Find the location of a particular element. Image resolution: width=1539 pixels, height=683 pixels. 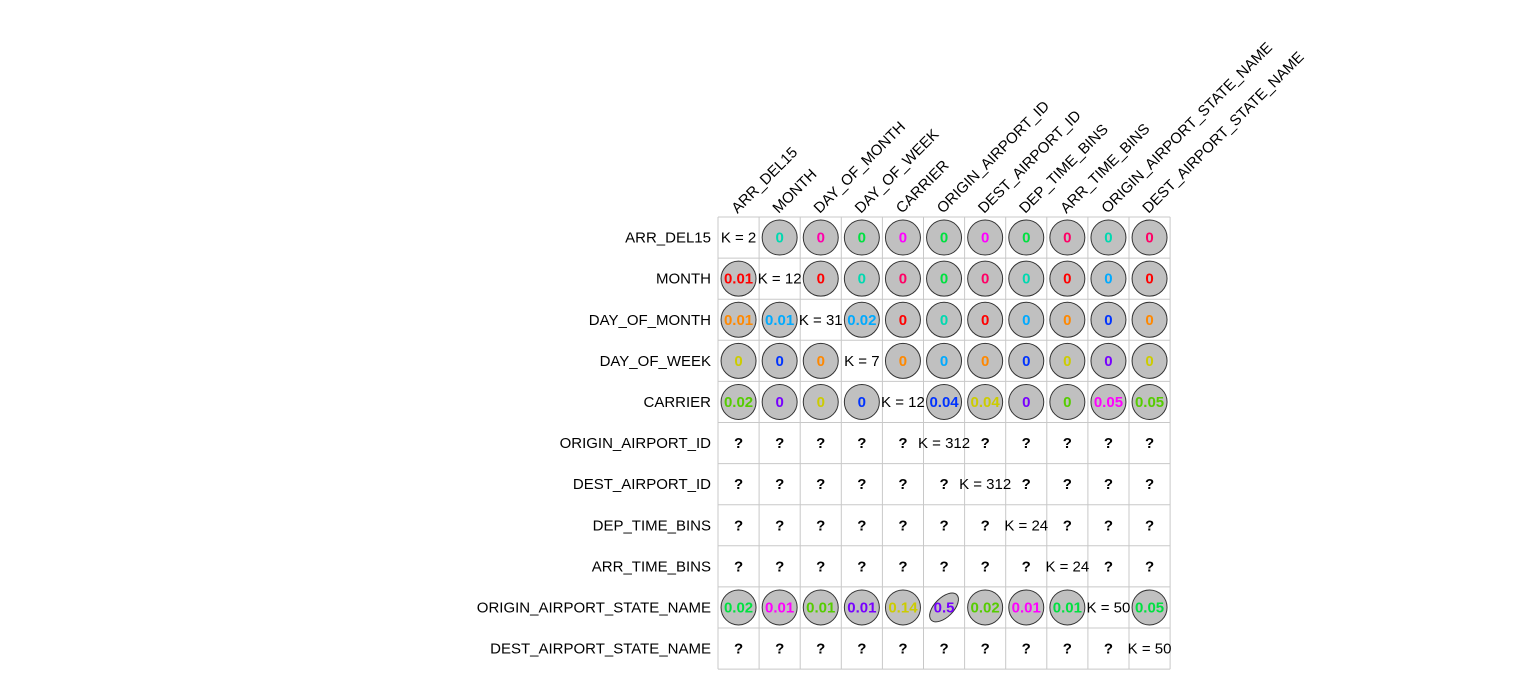

row-label: DAY_OF_WEEK is located at coordinates (655, 361).